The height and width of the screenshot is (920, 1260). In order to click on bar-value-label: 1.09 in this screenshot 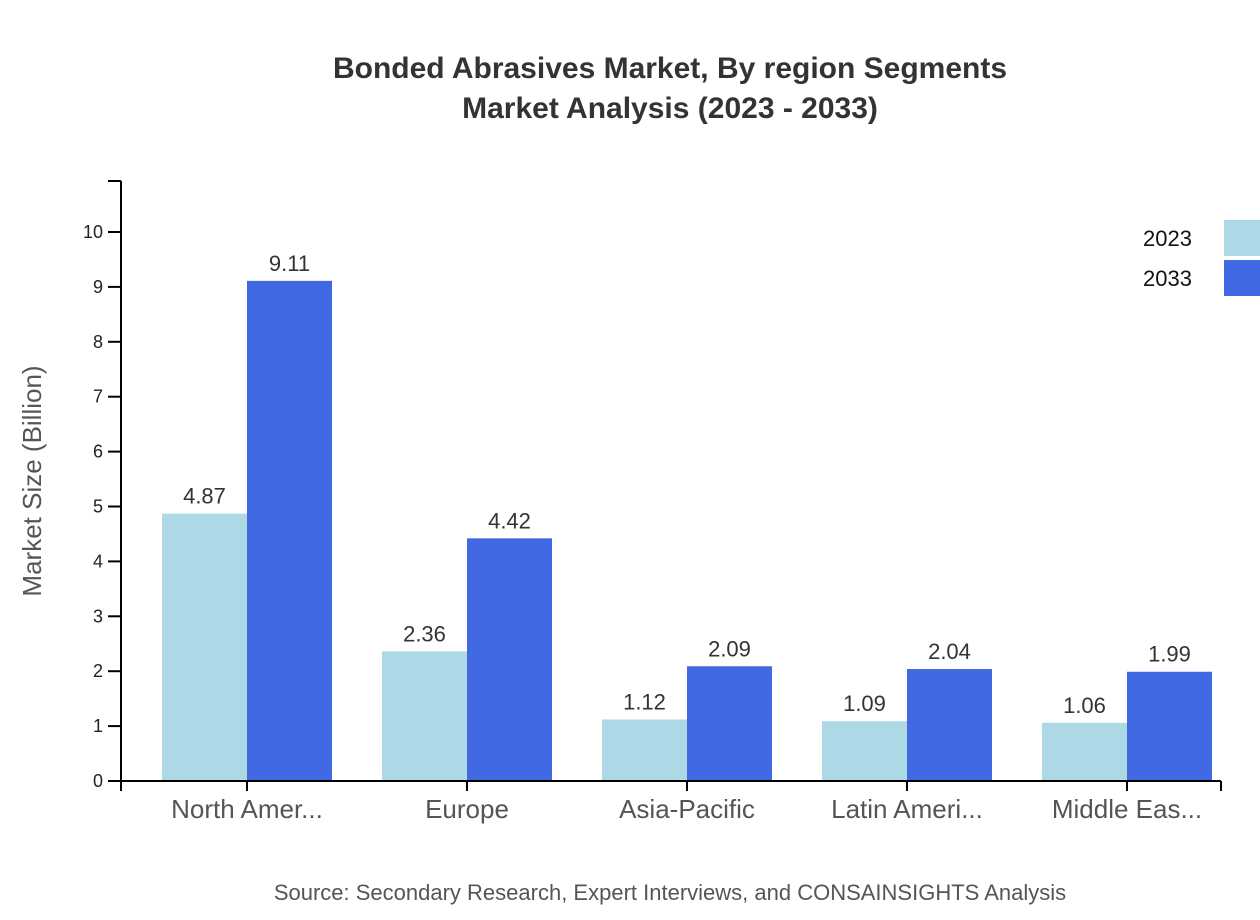, I will do `click(864, 703)`.